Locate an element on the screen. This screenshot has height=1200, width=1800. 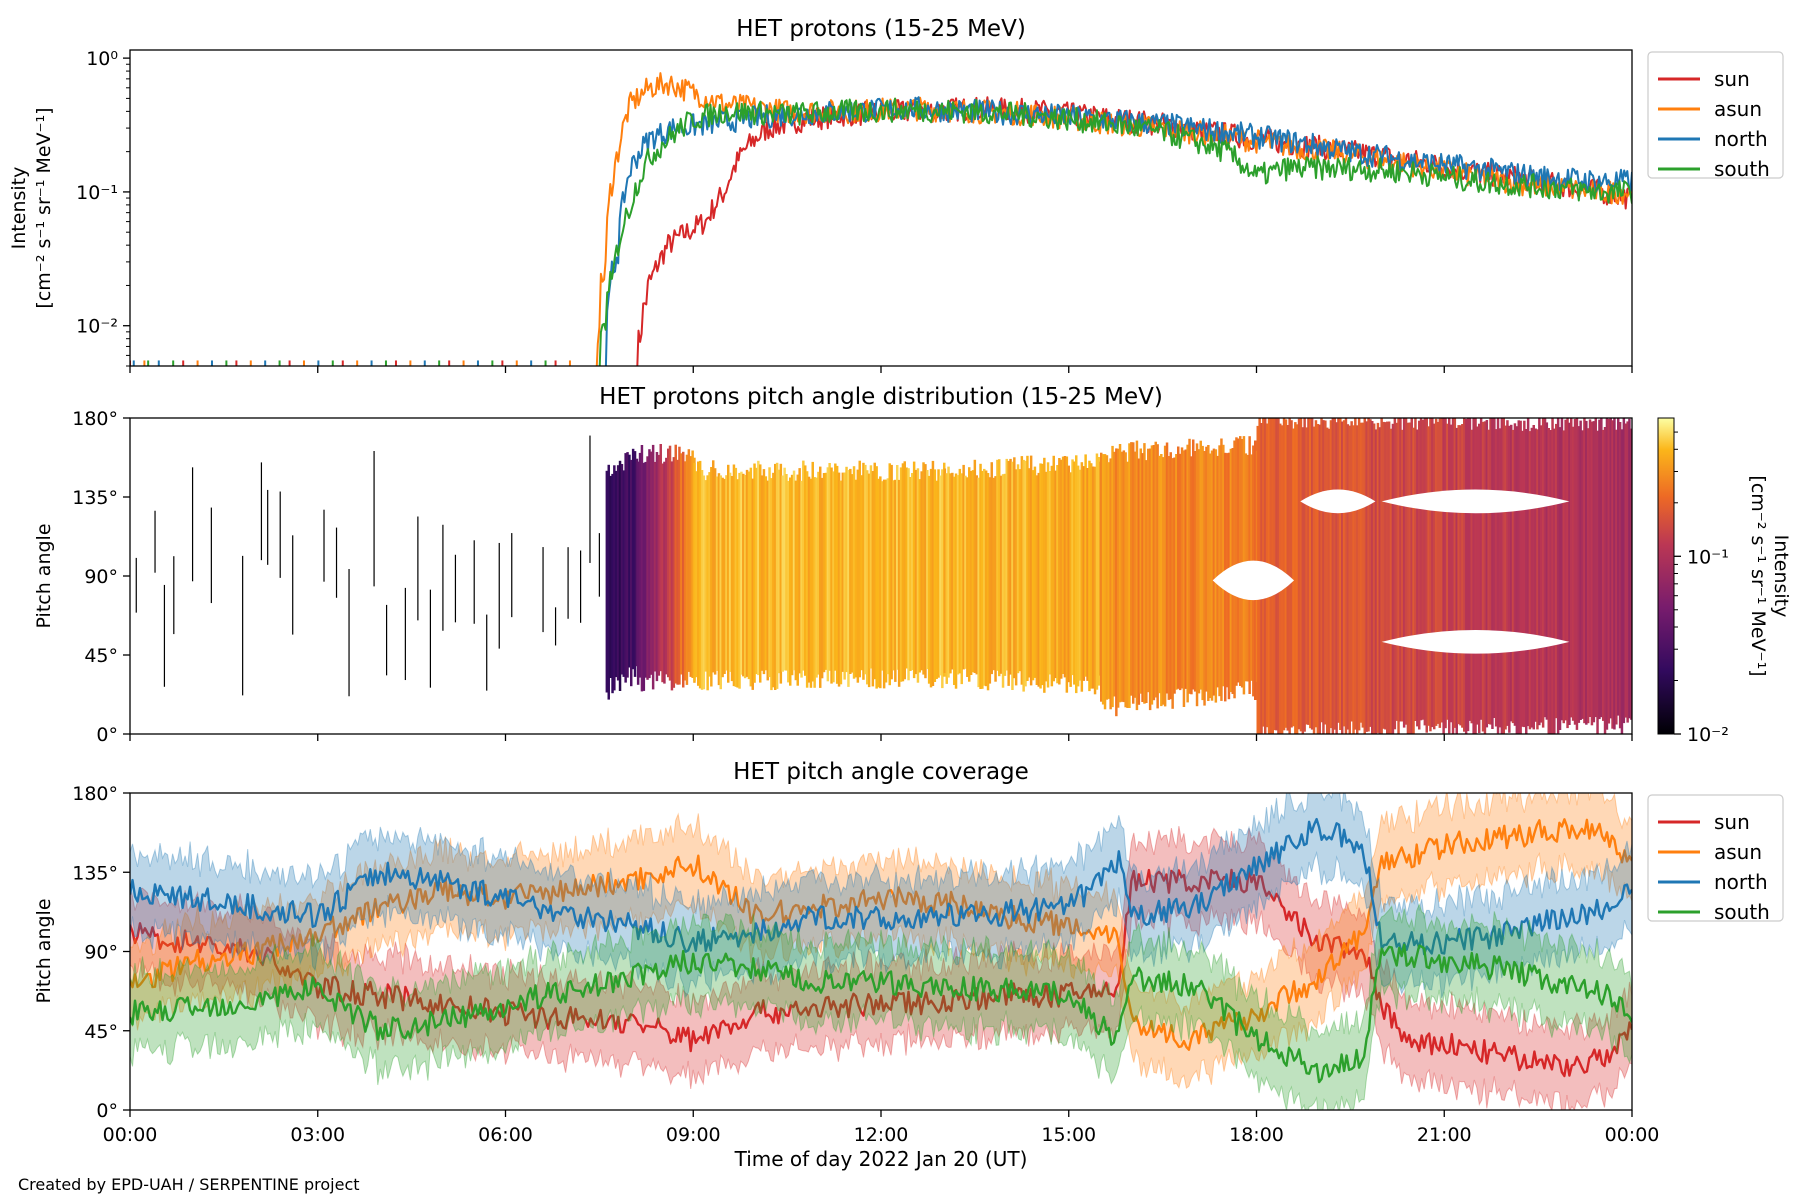
coverage-band-south is located at coordinates (881, 1006).